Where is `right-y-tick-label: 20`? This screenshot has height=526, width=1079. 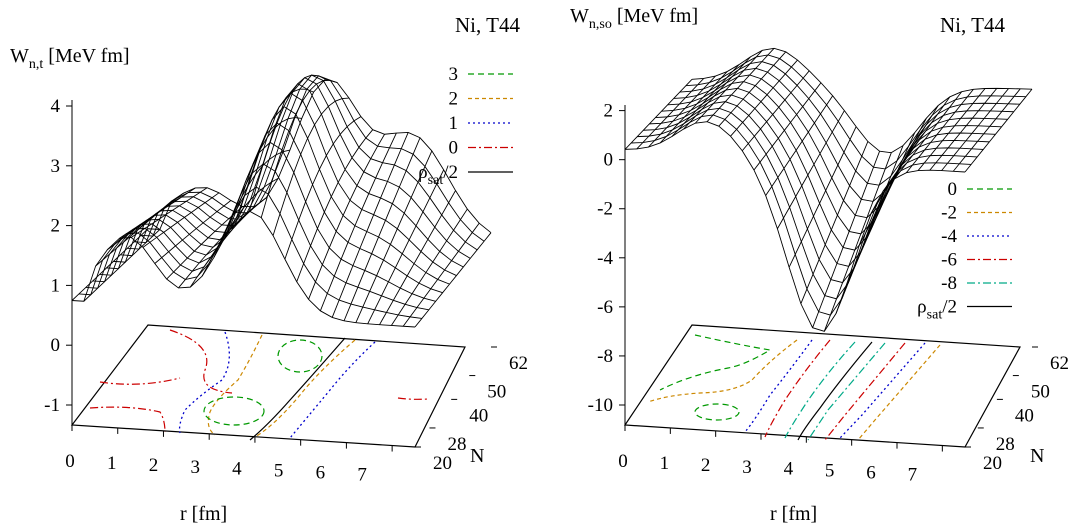
right-y-tick-label: 20 is located at coordinates (992, 463).